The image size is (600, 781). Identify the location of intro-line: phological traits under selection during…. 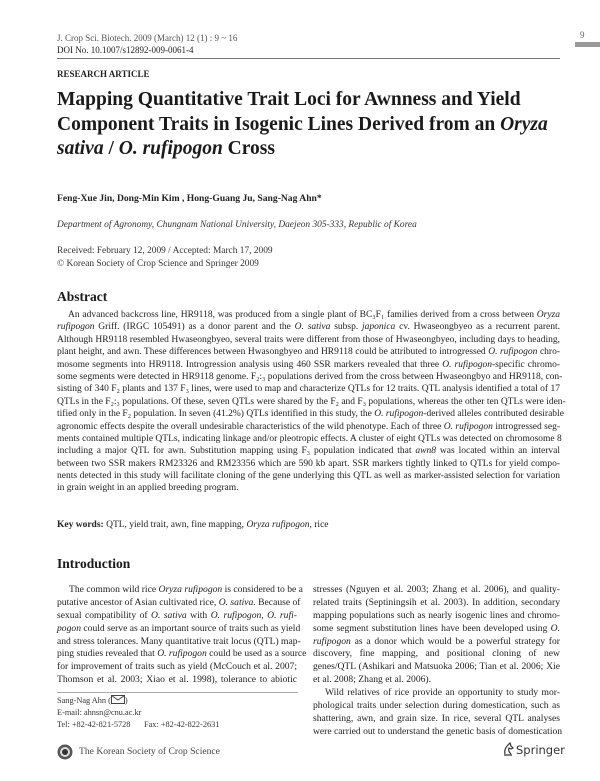
(436, 706).